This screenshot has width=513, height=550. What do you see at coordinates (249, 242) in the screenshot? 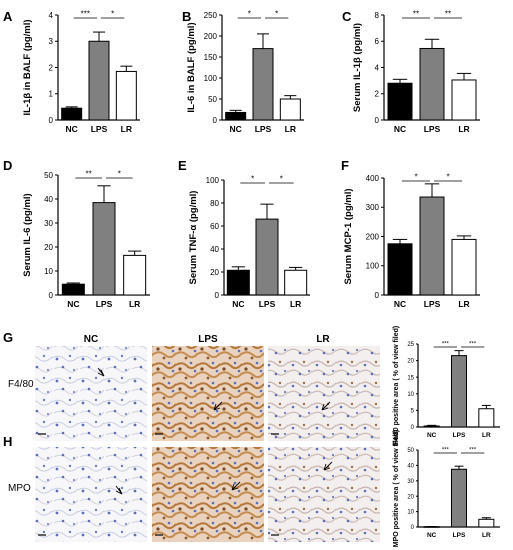
I see `chart-e: 0 20 40 60 80 100 Serum TNF-α (pg/ml) NC LPS LR * *` at bounding box center [249, 242].